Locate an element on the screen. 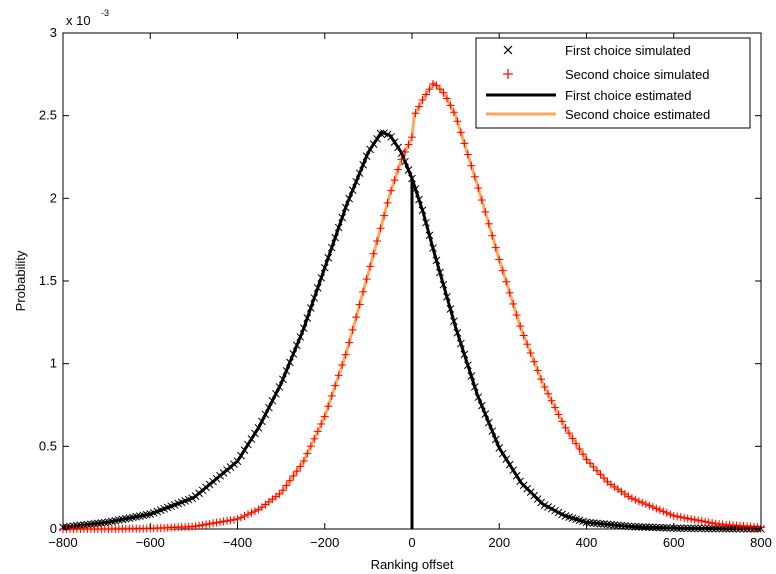 The width and height of the screenshot is (776, 574). x-axis-label: Ranking offset is located at coordinates (412, 564).